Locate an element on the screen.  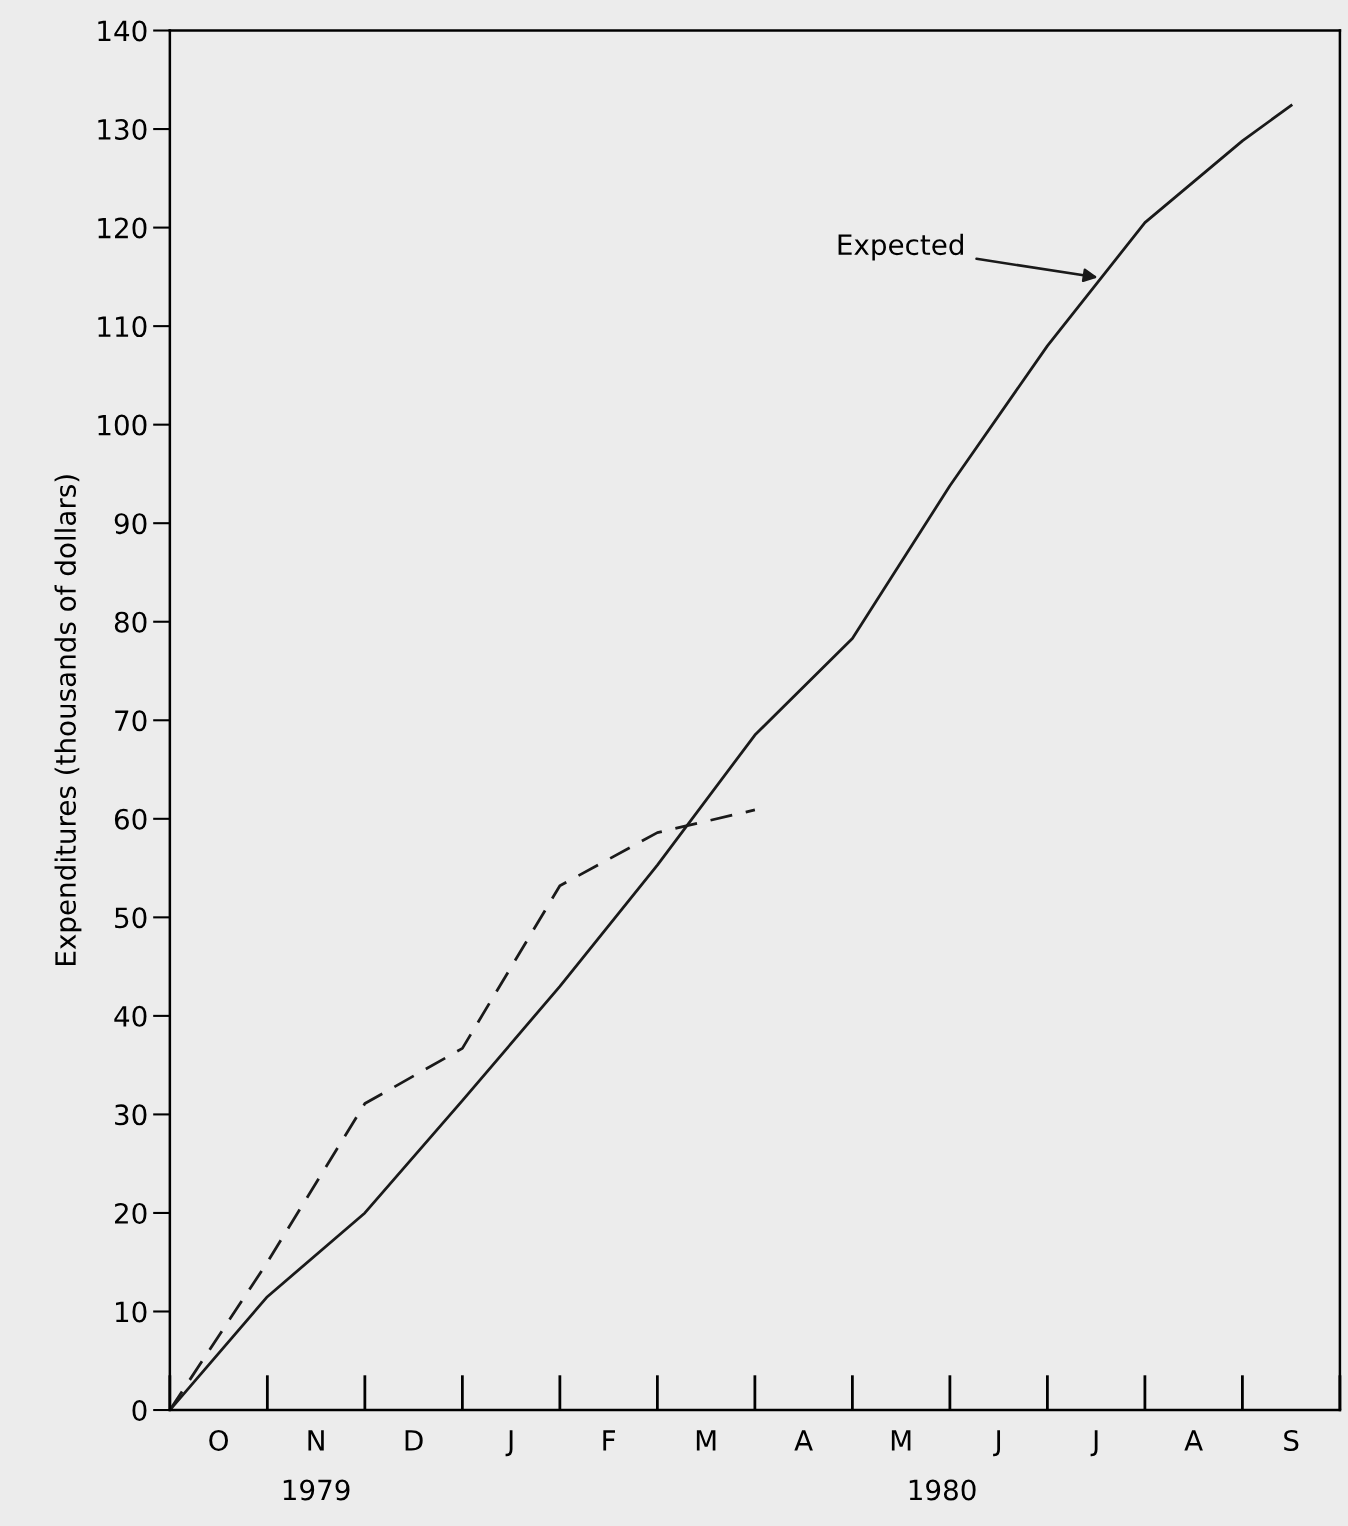
y-tick-label: 80 is located at coordinates (130, 622).